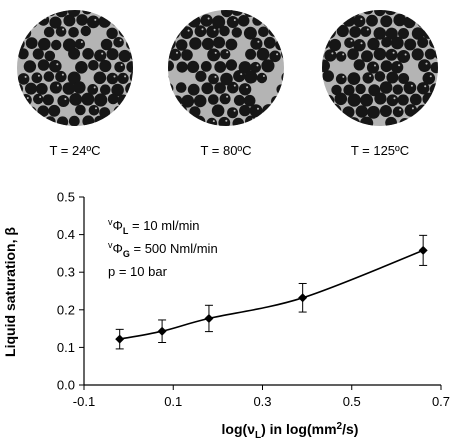  What do you see at coordinates (66, 272) in the screenshot?
I see `y-tick-label: 0.3` at bounding box center [66, 272].